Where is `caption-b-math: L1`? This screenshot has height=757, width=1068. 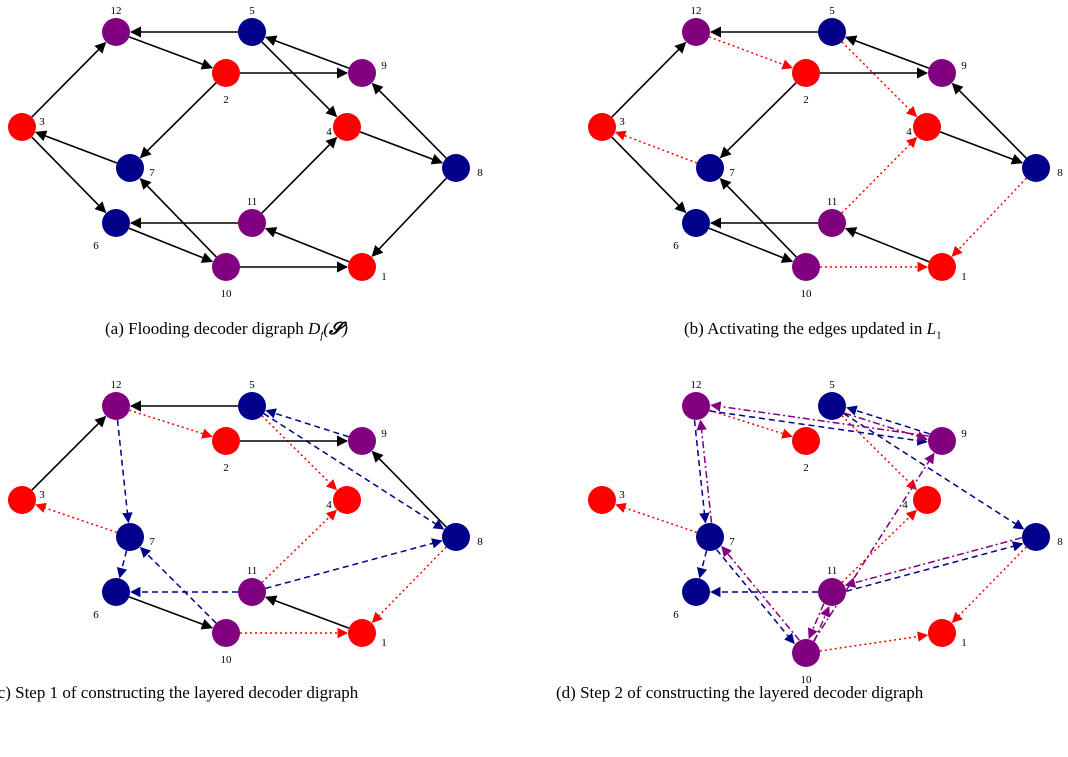 caption-b-math: L1 is located at coordinates (934, 330).